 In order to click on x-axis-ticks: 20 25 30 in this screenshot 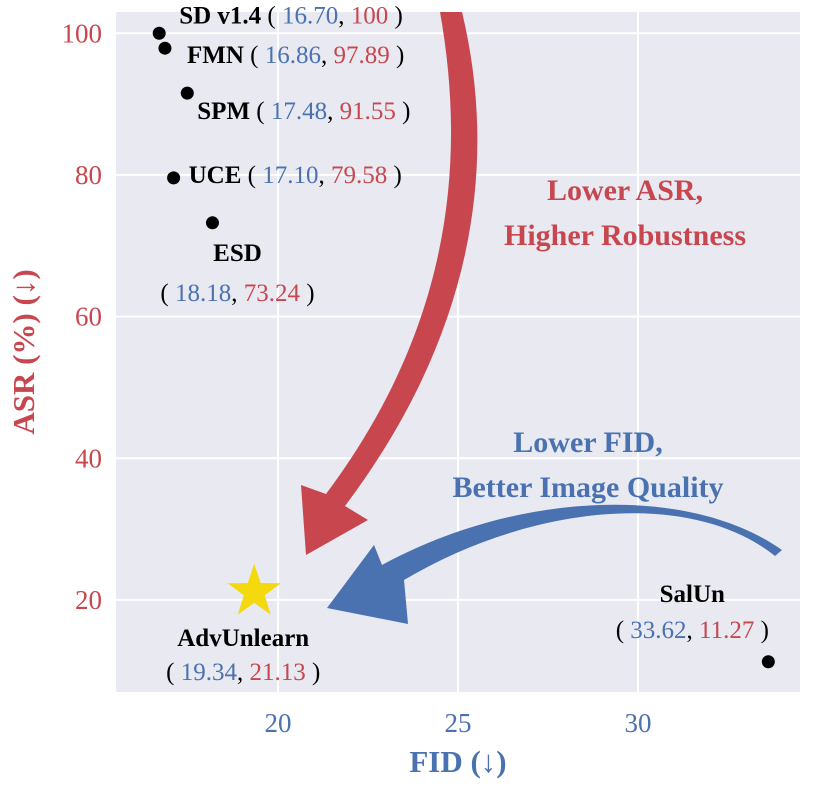, I will do `click(458, 723)`.